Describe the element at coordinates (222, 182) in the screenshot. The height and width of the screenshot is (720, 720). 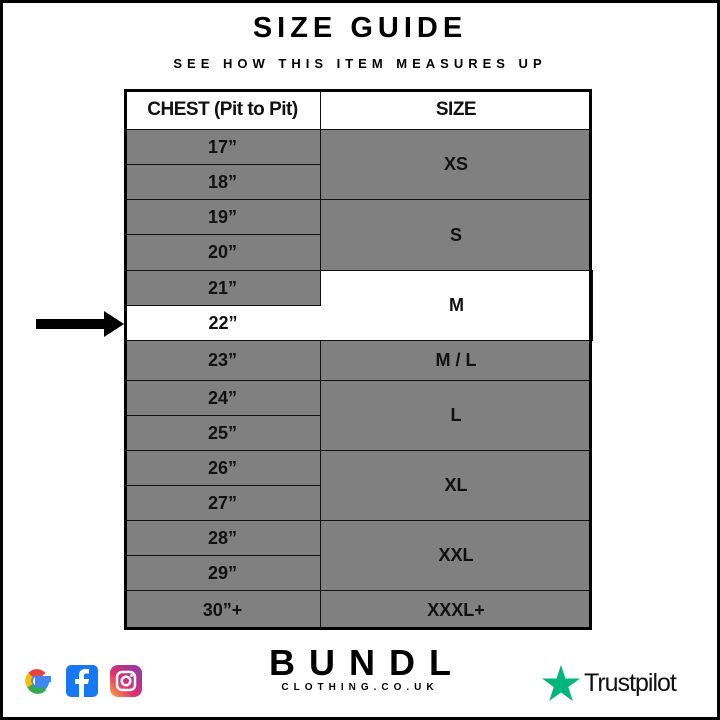
I see `chest-cell: 18”` at that location.